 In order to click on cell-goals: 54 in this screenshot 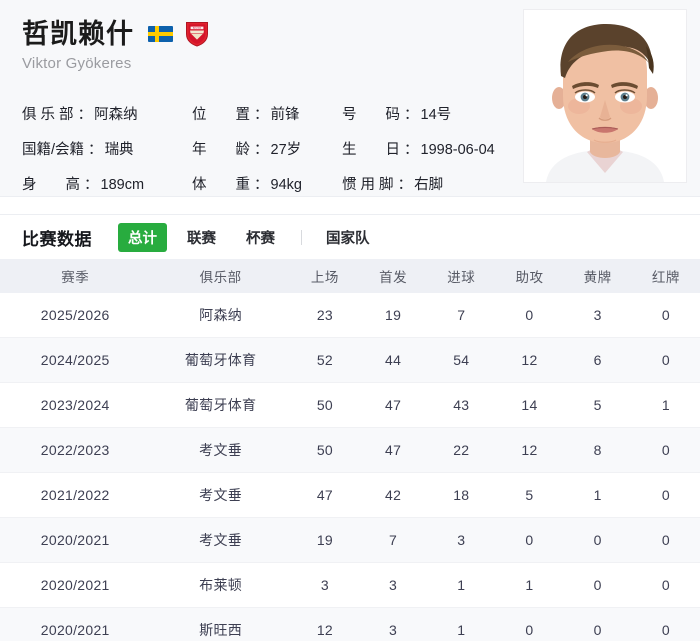, I will do `click(461, 360)`.